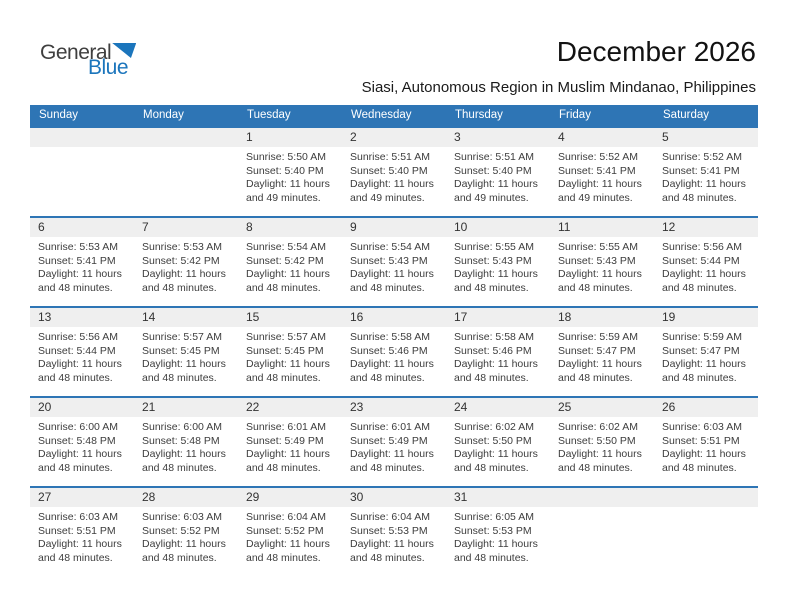  I want to click on day-number: 3, so click(498, 137).